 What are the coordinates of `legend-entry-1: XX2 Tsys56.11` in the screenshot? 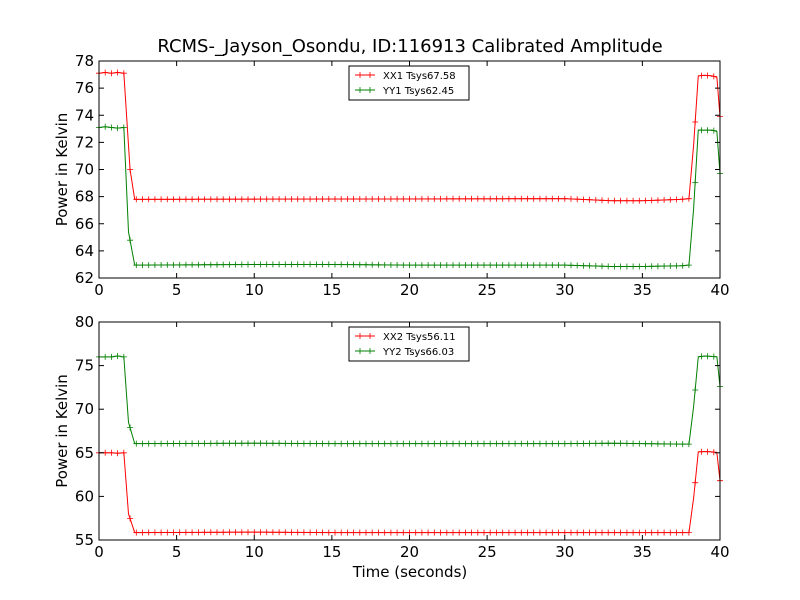 It's located at (419, 337).